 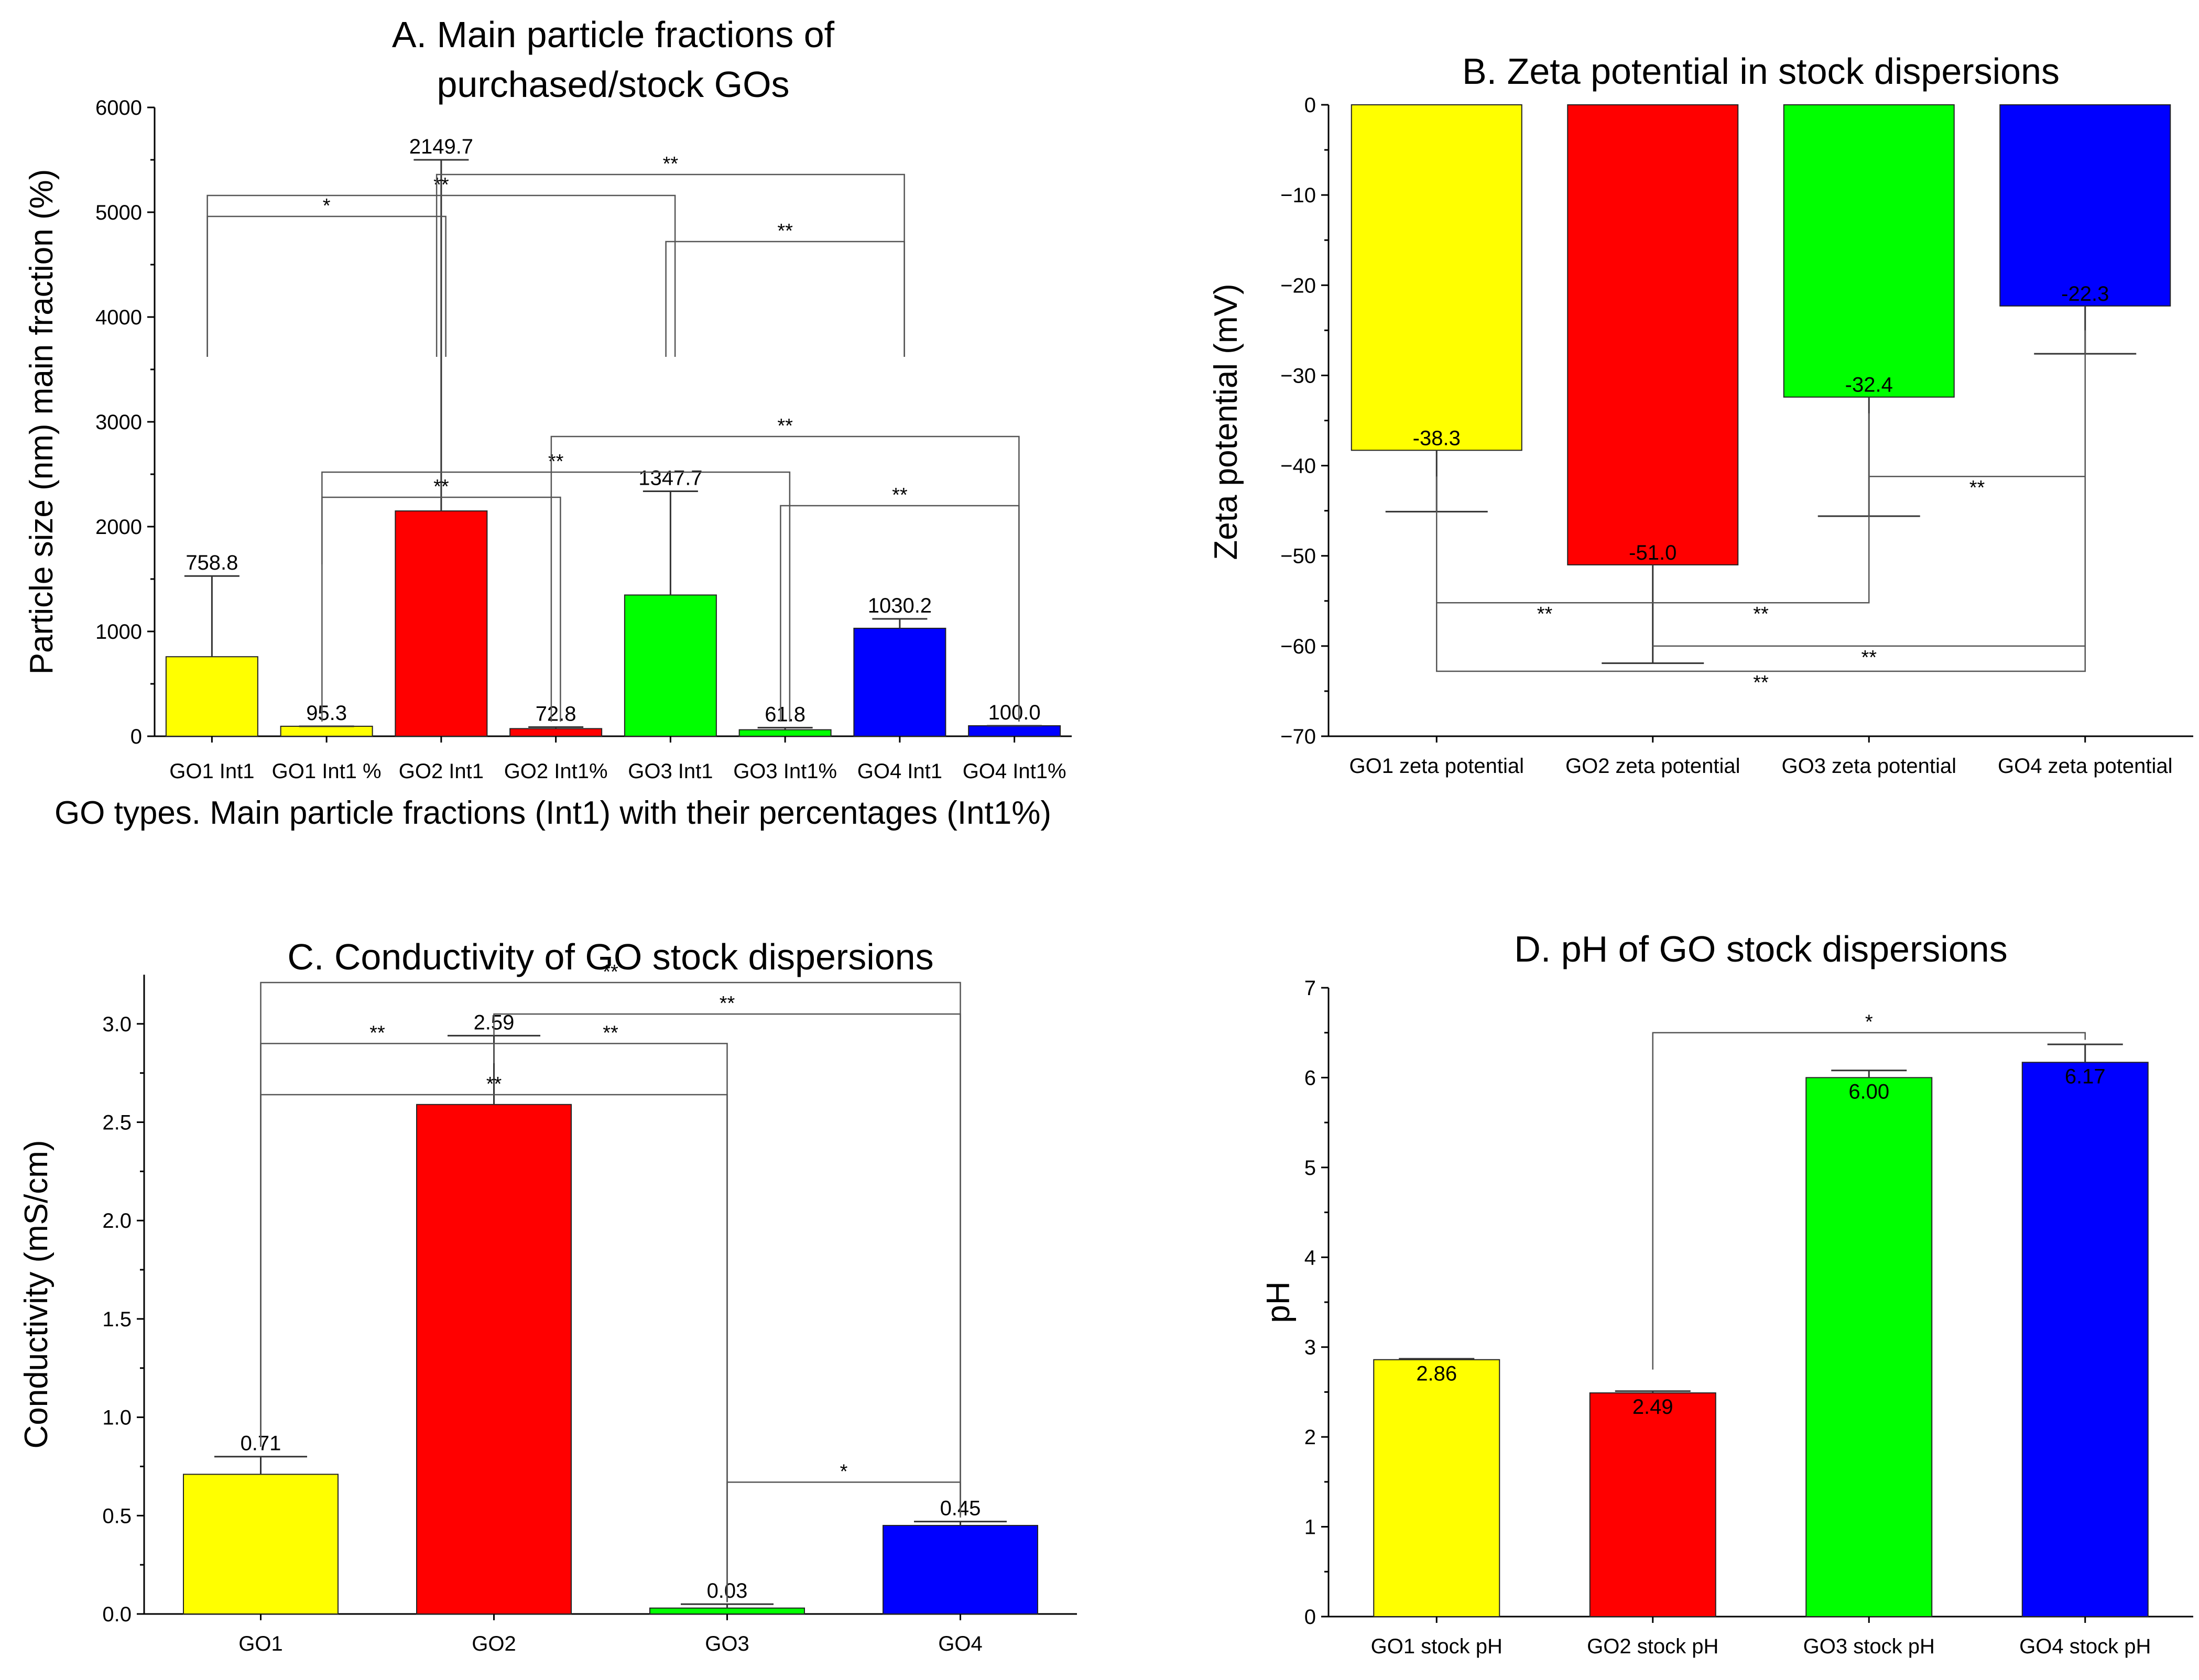 What do you see at coordinates (326, 713) in the screenshot?
I see `data-label: 95.3` at bounding box center [326, 713].